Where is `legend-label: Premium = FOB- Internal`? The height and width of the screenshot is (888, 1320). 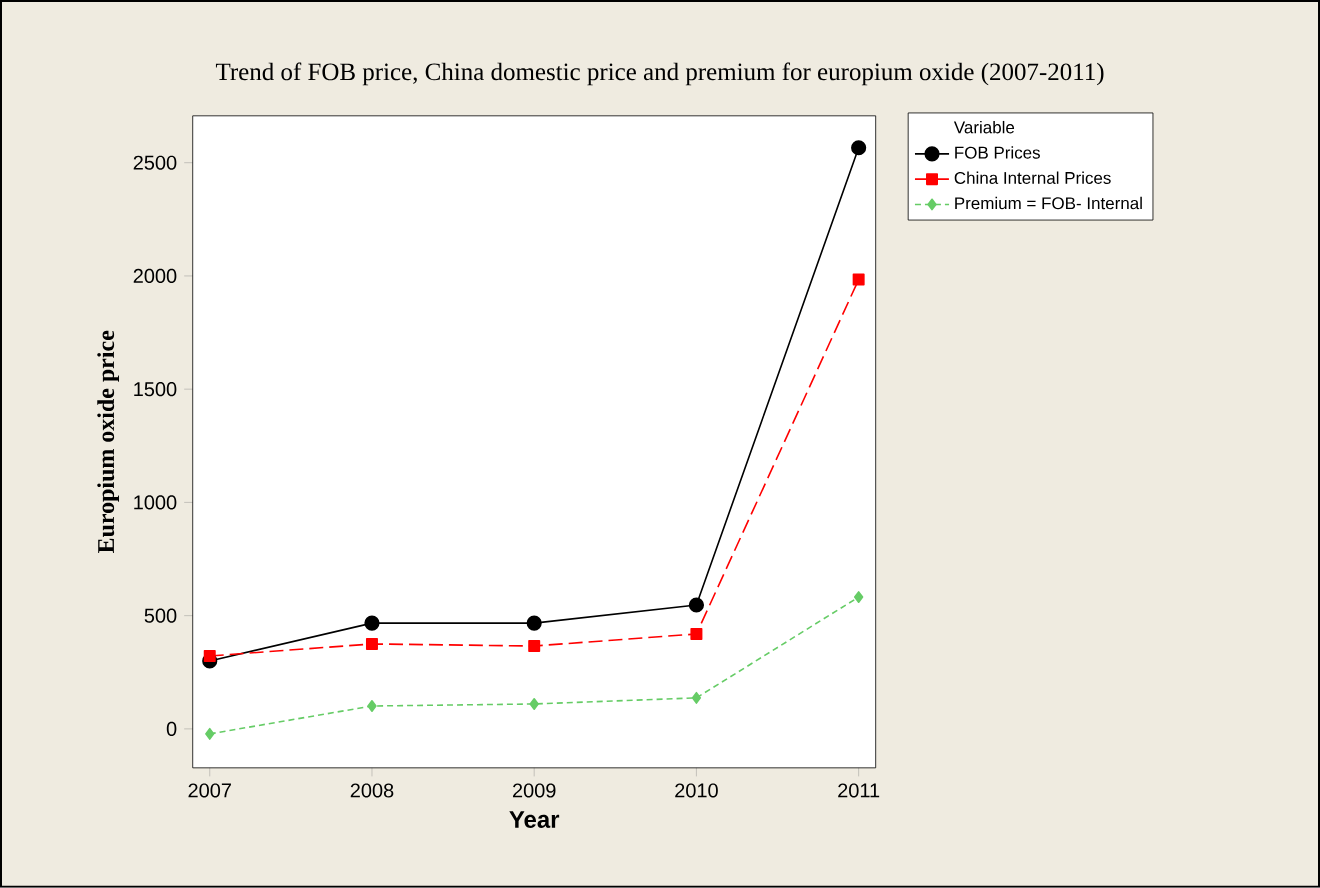
legend-label: Premium = FOB- Internal is located at coordinates (1048, 203).